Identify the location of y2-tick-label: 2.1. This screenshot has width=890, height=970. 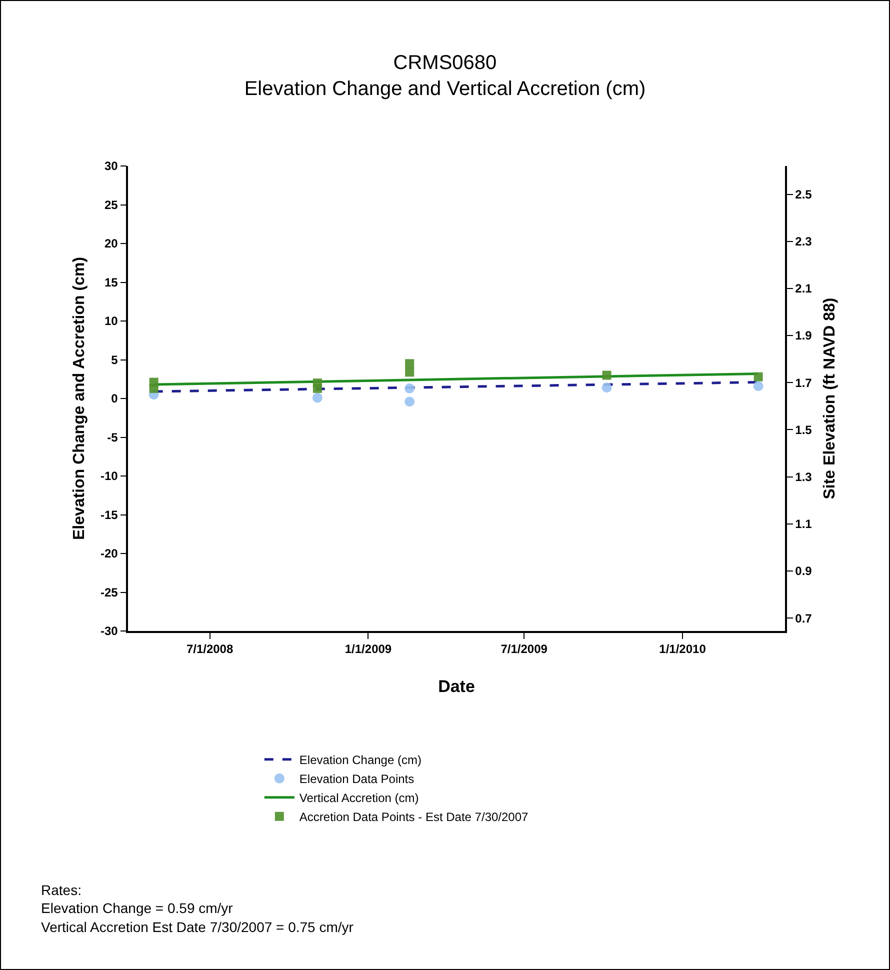
(803, 289).